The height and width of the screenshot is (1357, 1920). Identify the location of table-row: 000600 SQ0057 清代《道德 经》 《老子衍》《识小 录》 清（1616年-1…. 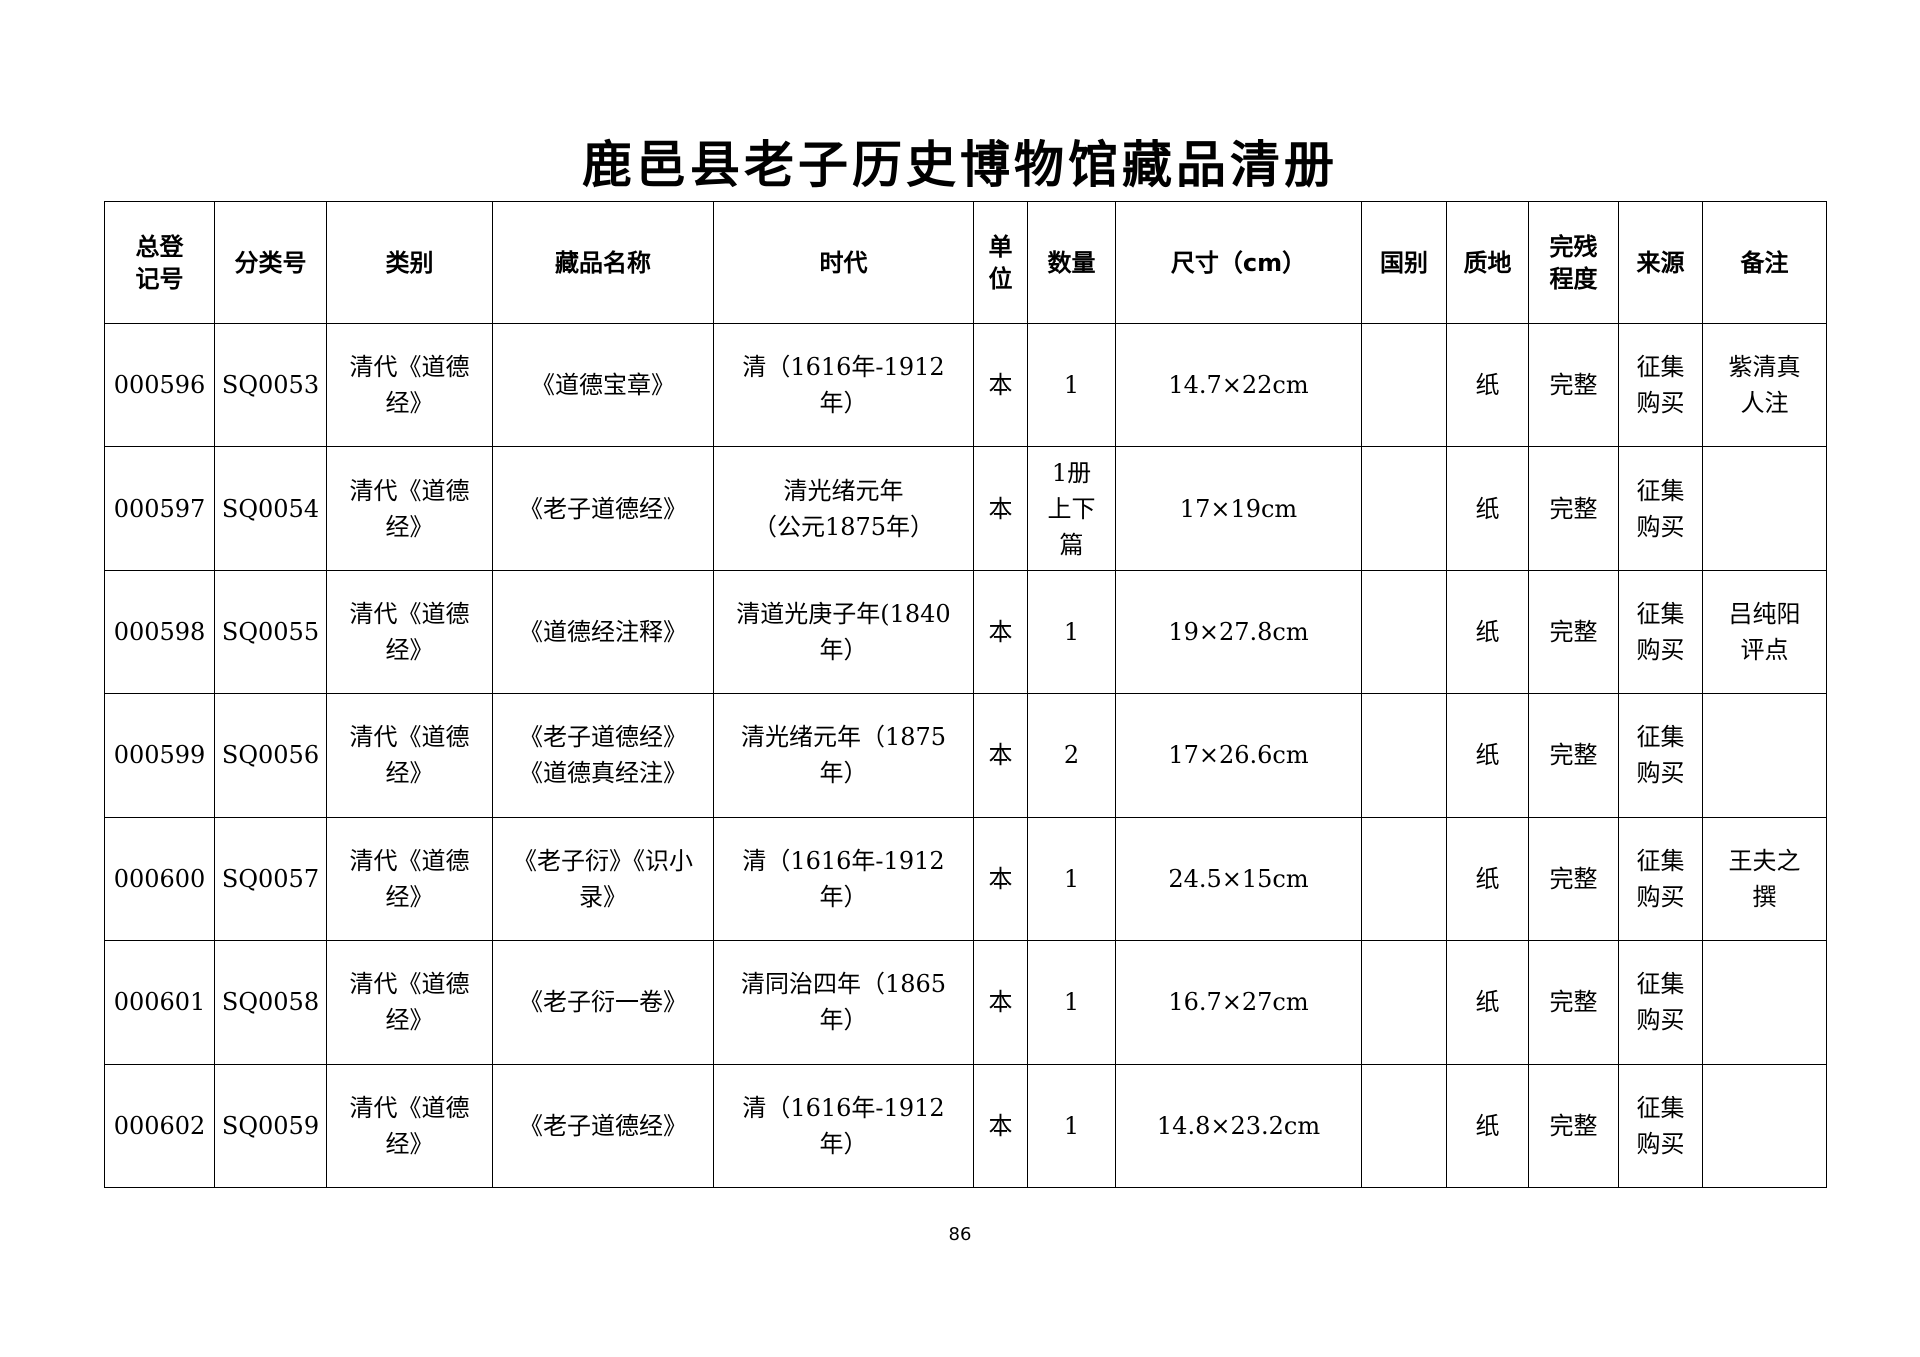
(965, 879).